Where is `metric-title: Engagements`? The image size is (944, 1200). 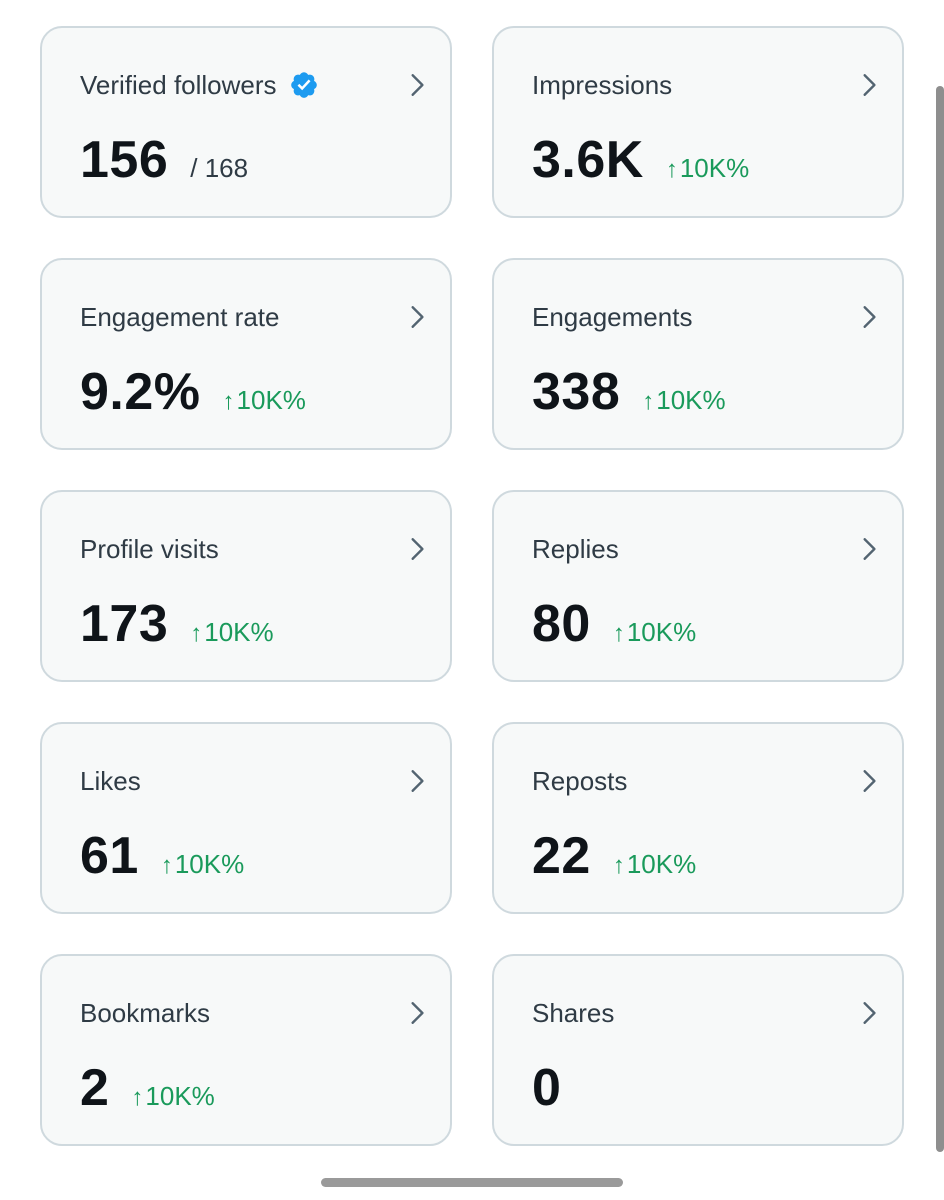 metric-title: Engagements is located at coordinates (612, 317).